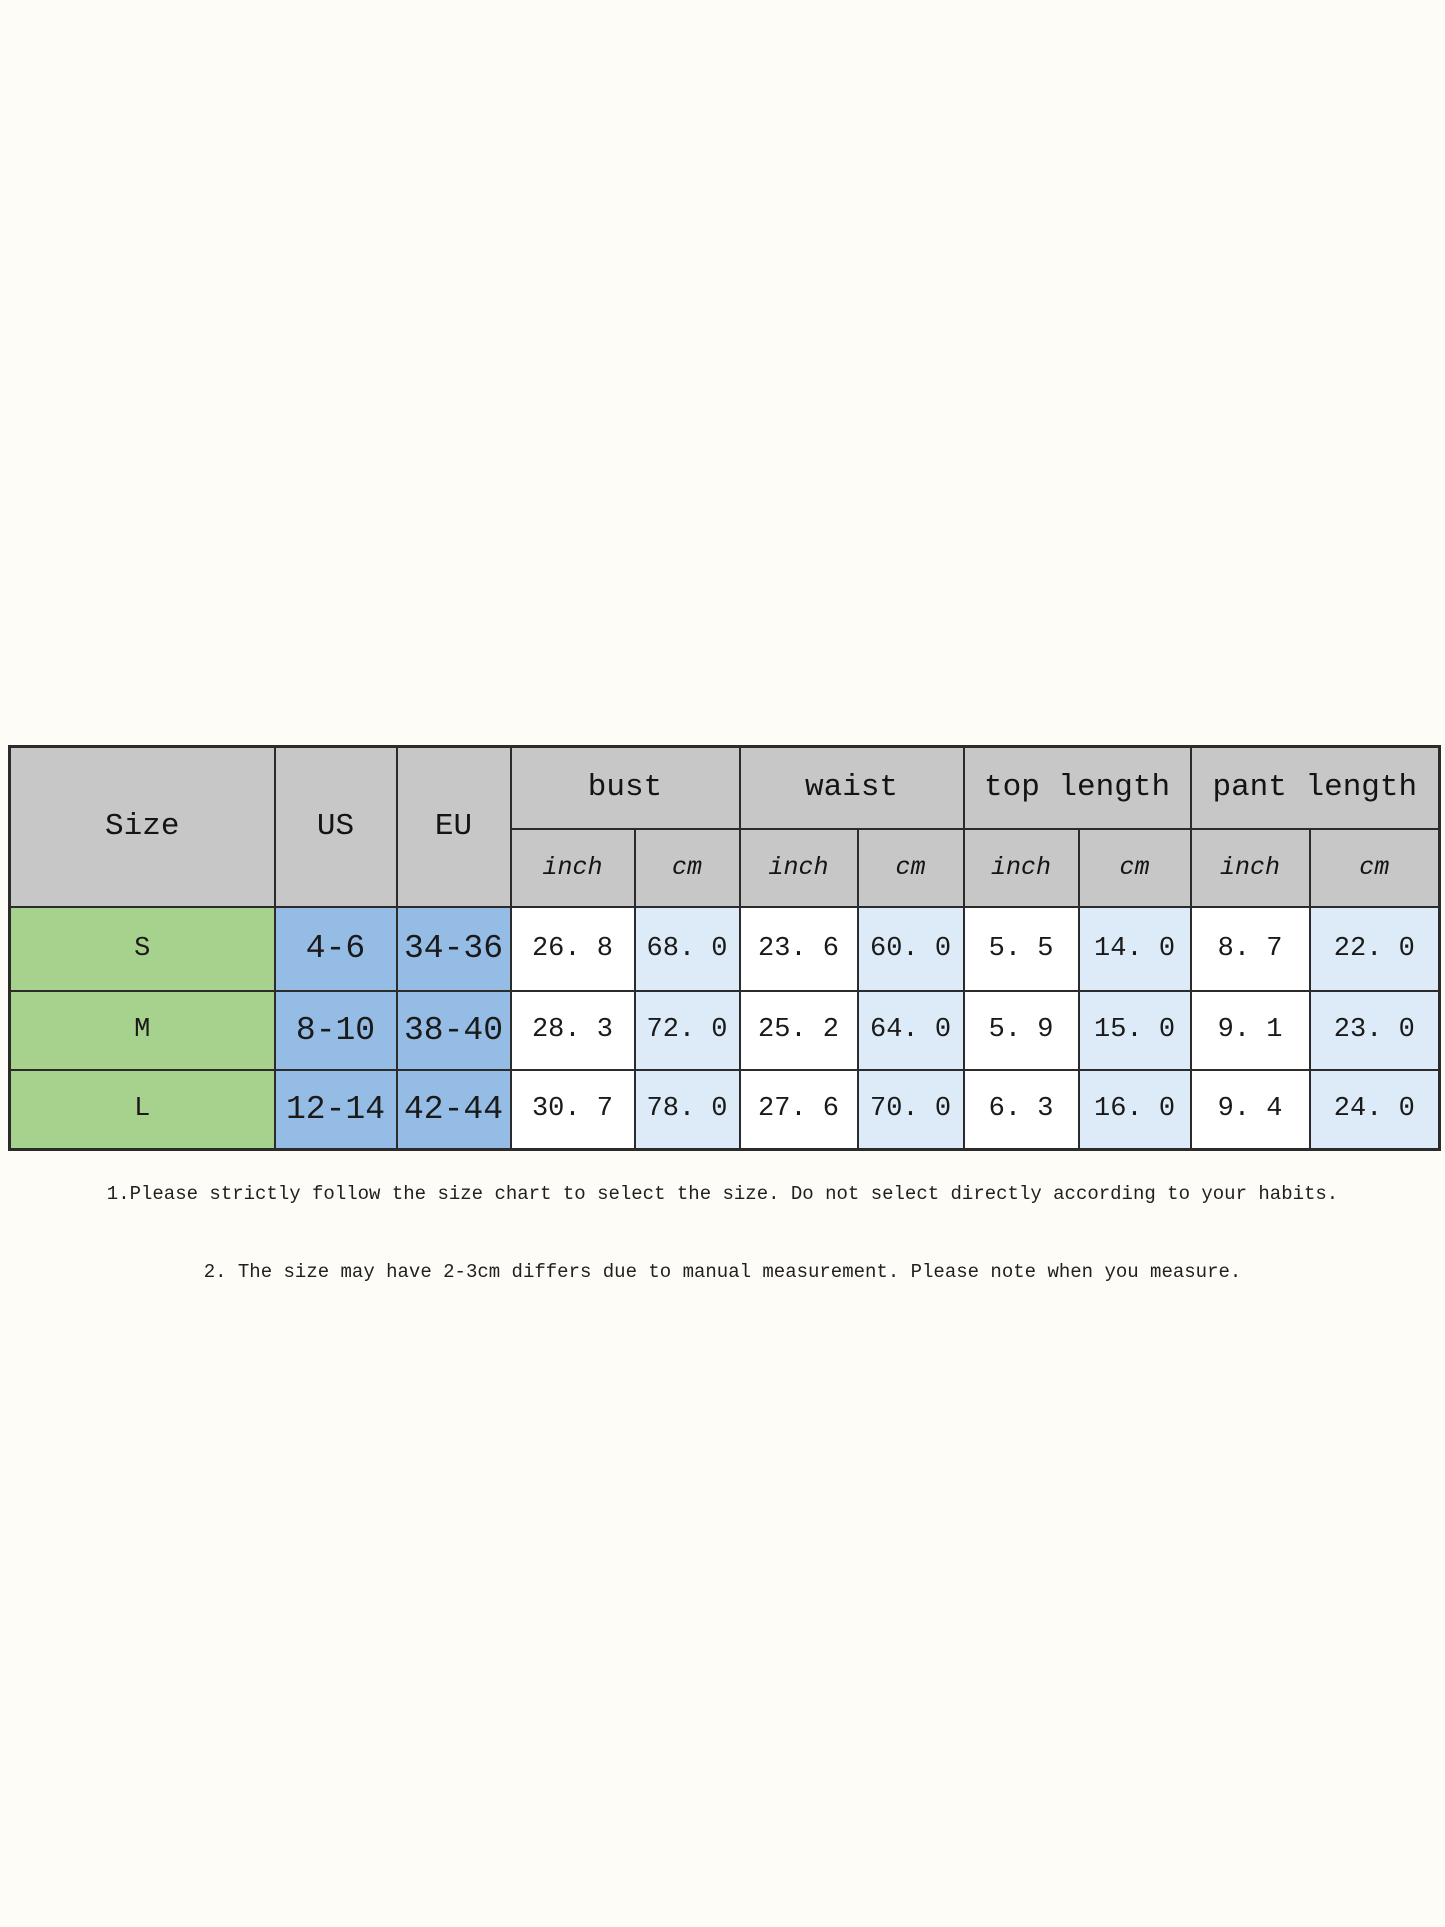 This screenshot has height=1927, width=1445. What do you see at coordinates (1250, 867) in the screenshot?
I see `subheader-pant-length-inch: inch` at bounding box center [1250, 867].